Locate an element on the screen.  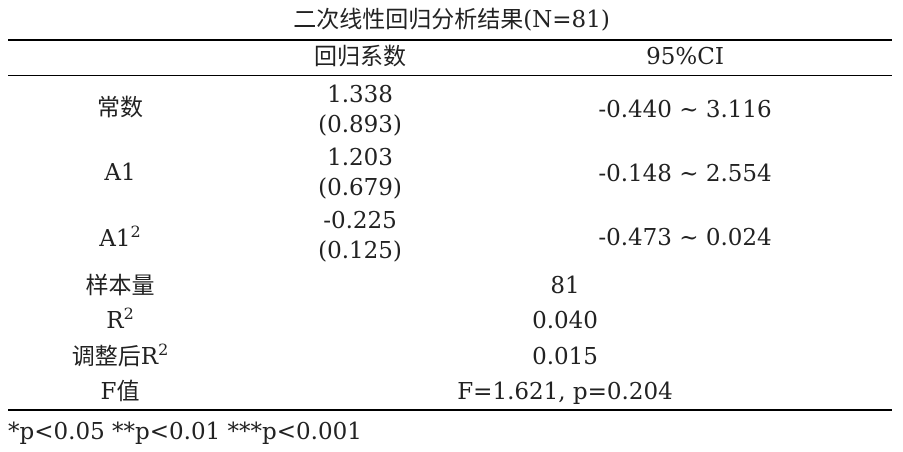
header-rule is located at coordinates (450, 75).